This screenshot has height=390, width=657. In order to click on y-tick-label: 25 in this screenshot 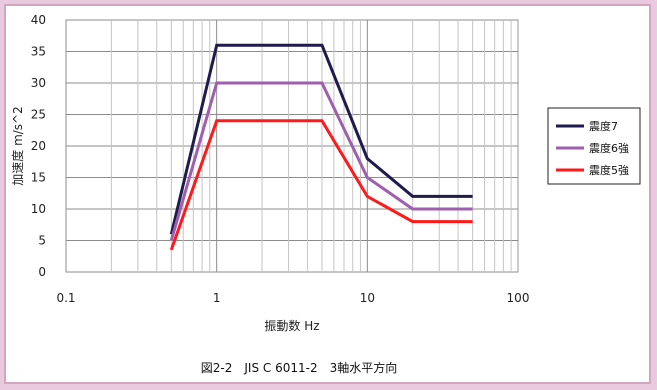, I will do `click(38, 115)`.